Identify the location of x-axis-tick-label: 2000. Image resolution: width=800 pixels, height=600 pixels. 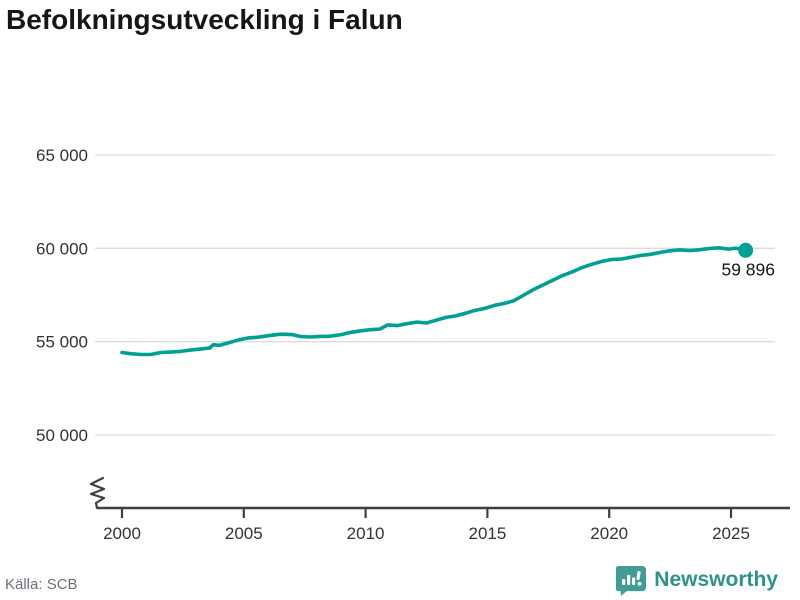
(122, 533).